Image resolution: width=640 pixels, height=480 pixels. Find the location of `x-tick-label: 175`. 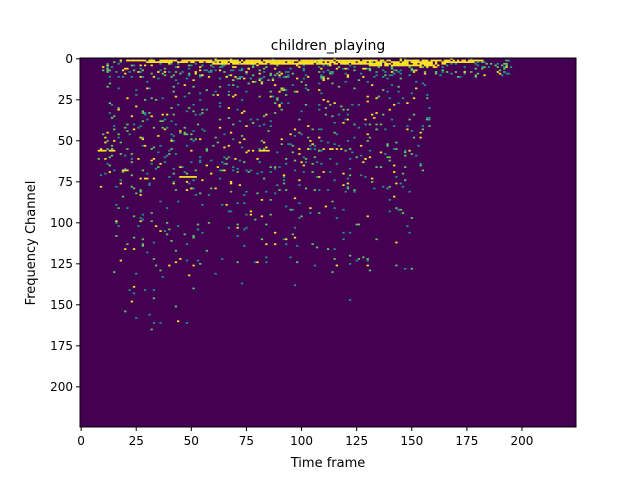

x-tick-label: 175 is located at coordinates (466, 441).